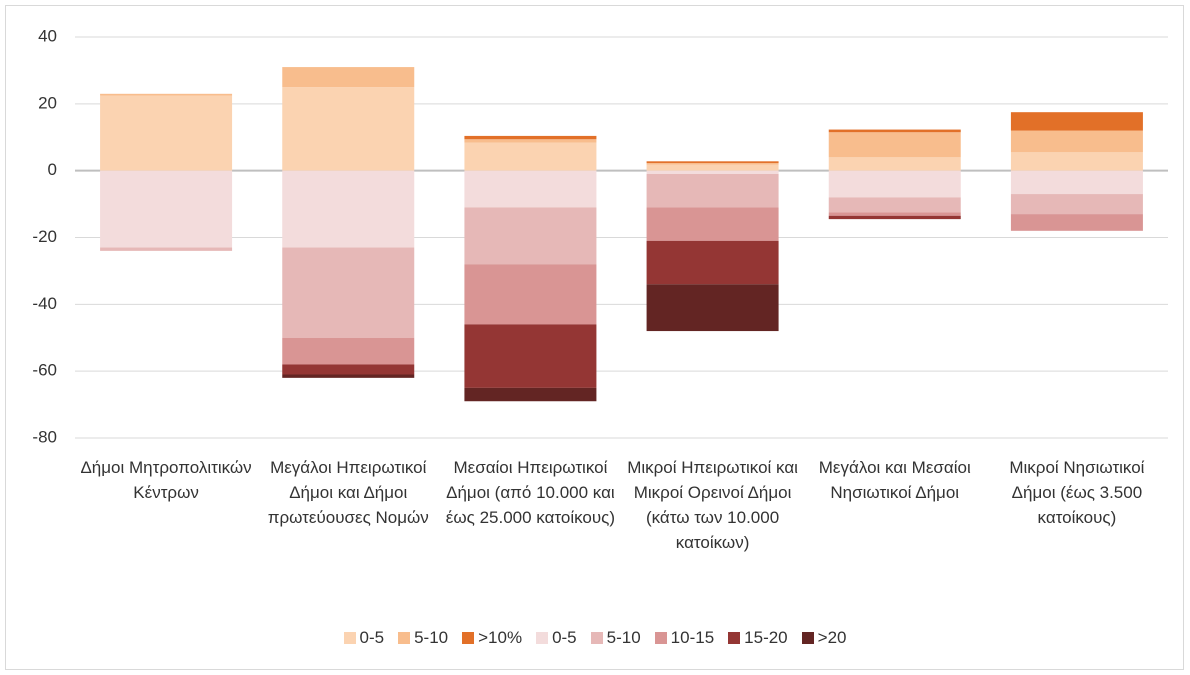  Describe the element at coordinates (692, 637) in the screenshot. I see `legend-label: 10-15` at that location.